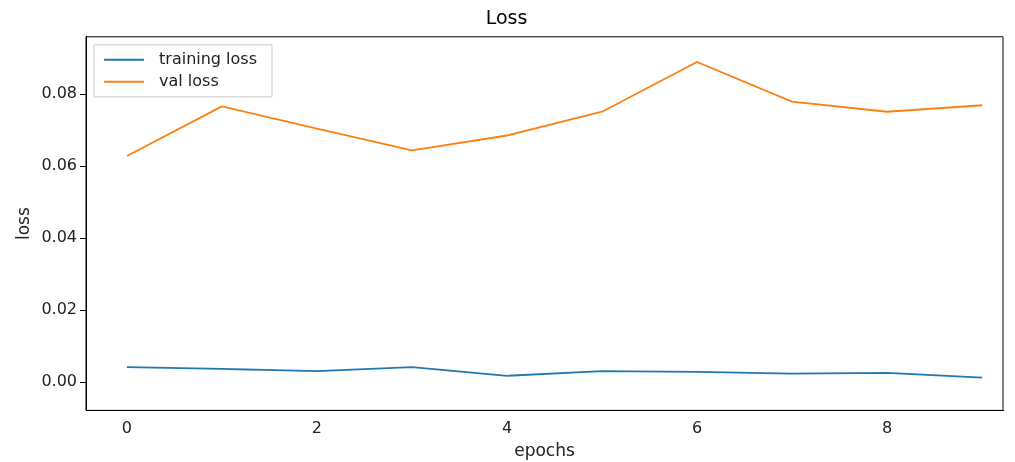 The height and width of the screenshot is (462, 1015). What do you see at coordinates (544, 450) in the screenshot?
I see `x-axis-title: epochs` at bounding box center [544, 450].